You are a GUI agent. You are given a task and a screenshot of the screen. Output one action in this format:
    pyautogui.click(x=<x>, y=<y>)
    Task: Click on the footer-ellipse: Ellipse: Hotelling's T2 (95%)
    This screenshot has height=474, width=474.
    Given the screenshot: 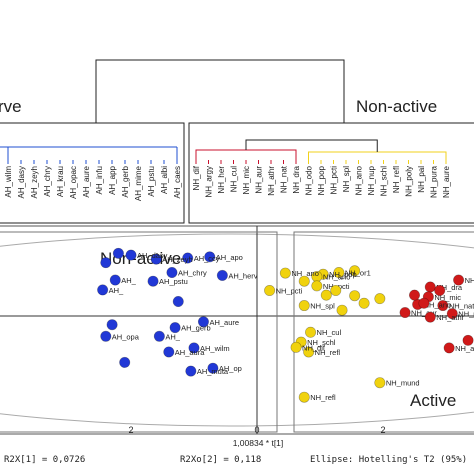 What is the action you would take?
    pyautogui.click(x=388, y=460)
    